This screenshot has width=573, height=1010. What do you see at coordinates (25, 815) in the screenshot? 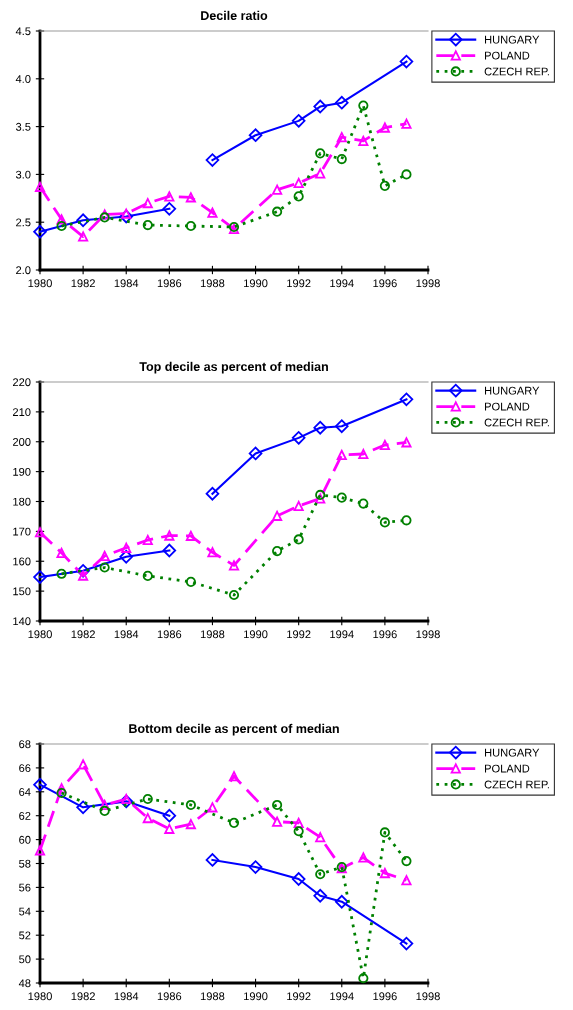
I see `y-tick-label: 62` at bounding box center [25, 815].